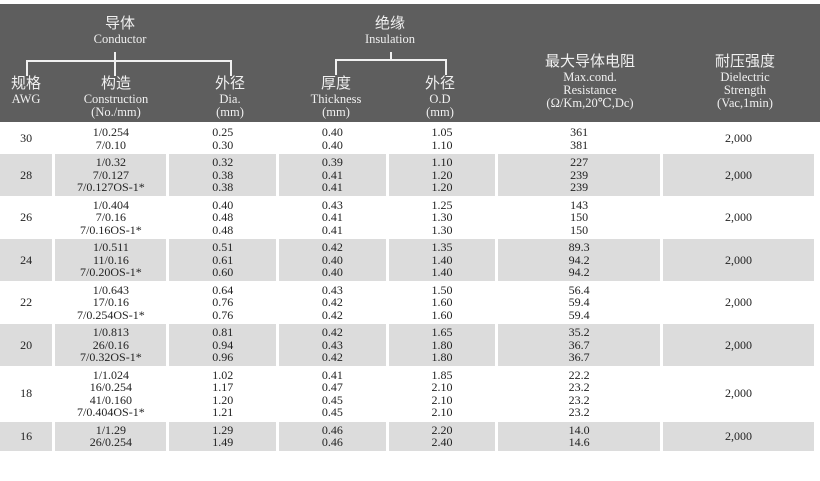 The image size is (820, 481). What do you see at coordinates (26, 175) in the screenshot?
I see `cell-awg: 28` at bounding box center [26, 175].